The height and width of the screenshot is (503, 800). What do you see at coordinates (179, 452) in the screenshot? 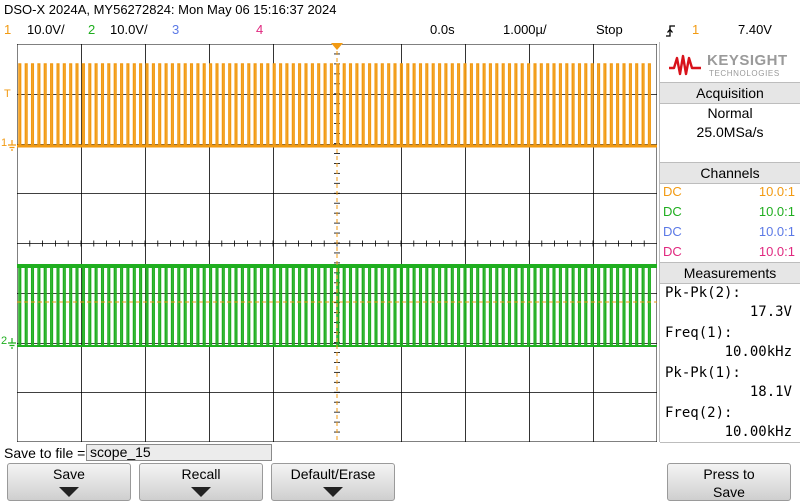
I see `filename-field: scope_15` at bounding box center [179, 452].